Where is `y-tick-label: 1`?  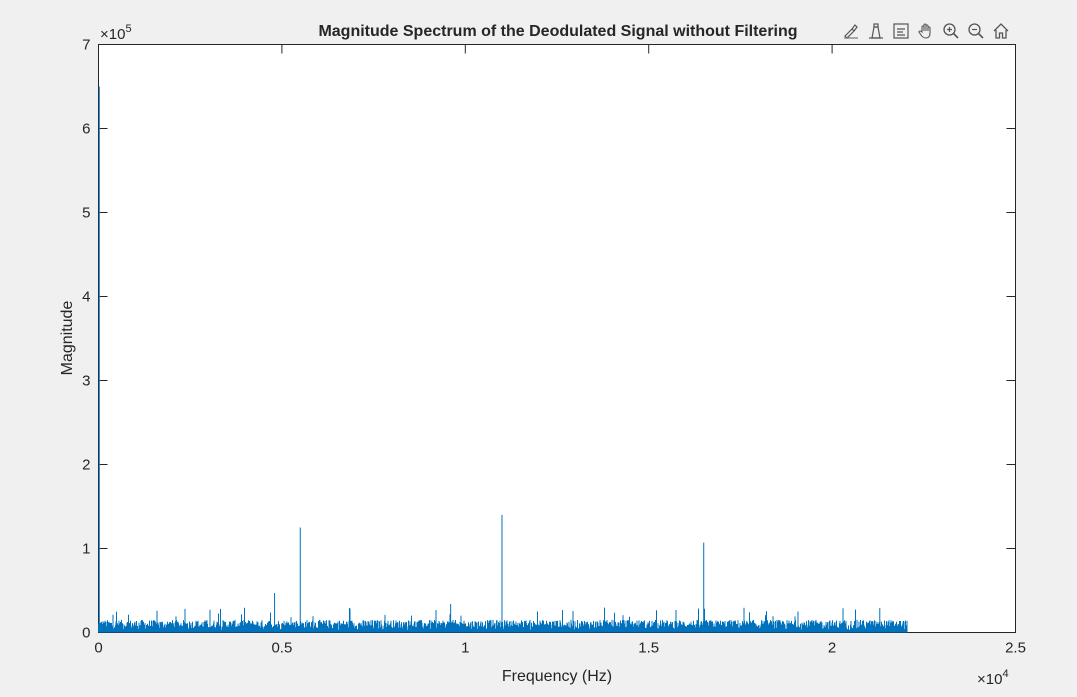 y-tick-label: 1 is located at coordinates (86, 549).